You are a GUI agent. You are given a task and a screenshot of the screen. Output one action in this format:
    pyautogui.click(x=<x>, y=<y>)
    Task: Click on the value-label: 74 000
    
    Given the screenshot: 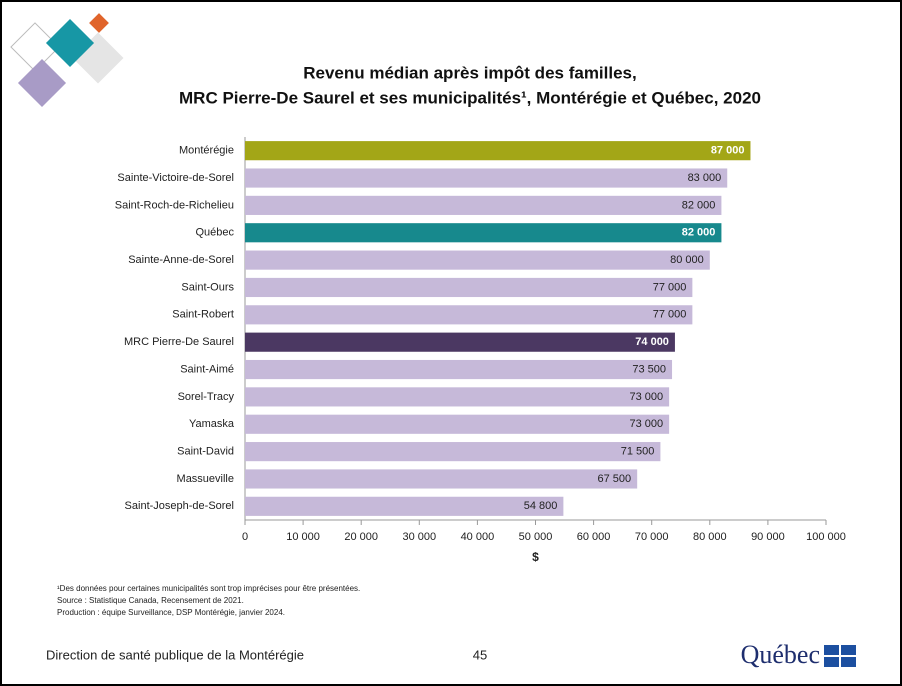 What is the action you would take?
    pyautogui.click(x=652, y=342)
    